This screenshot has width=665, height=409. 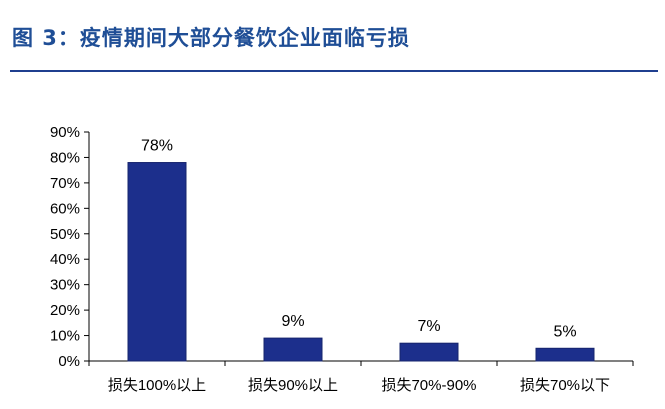 I want to click on y-tick-label: 40%, so click(x=65, y=259).